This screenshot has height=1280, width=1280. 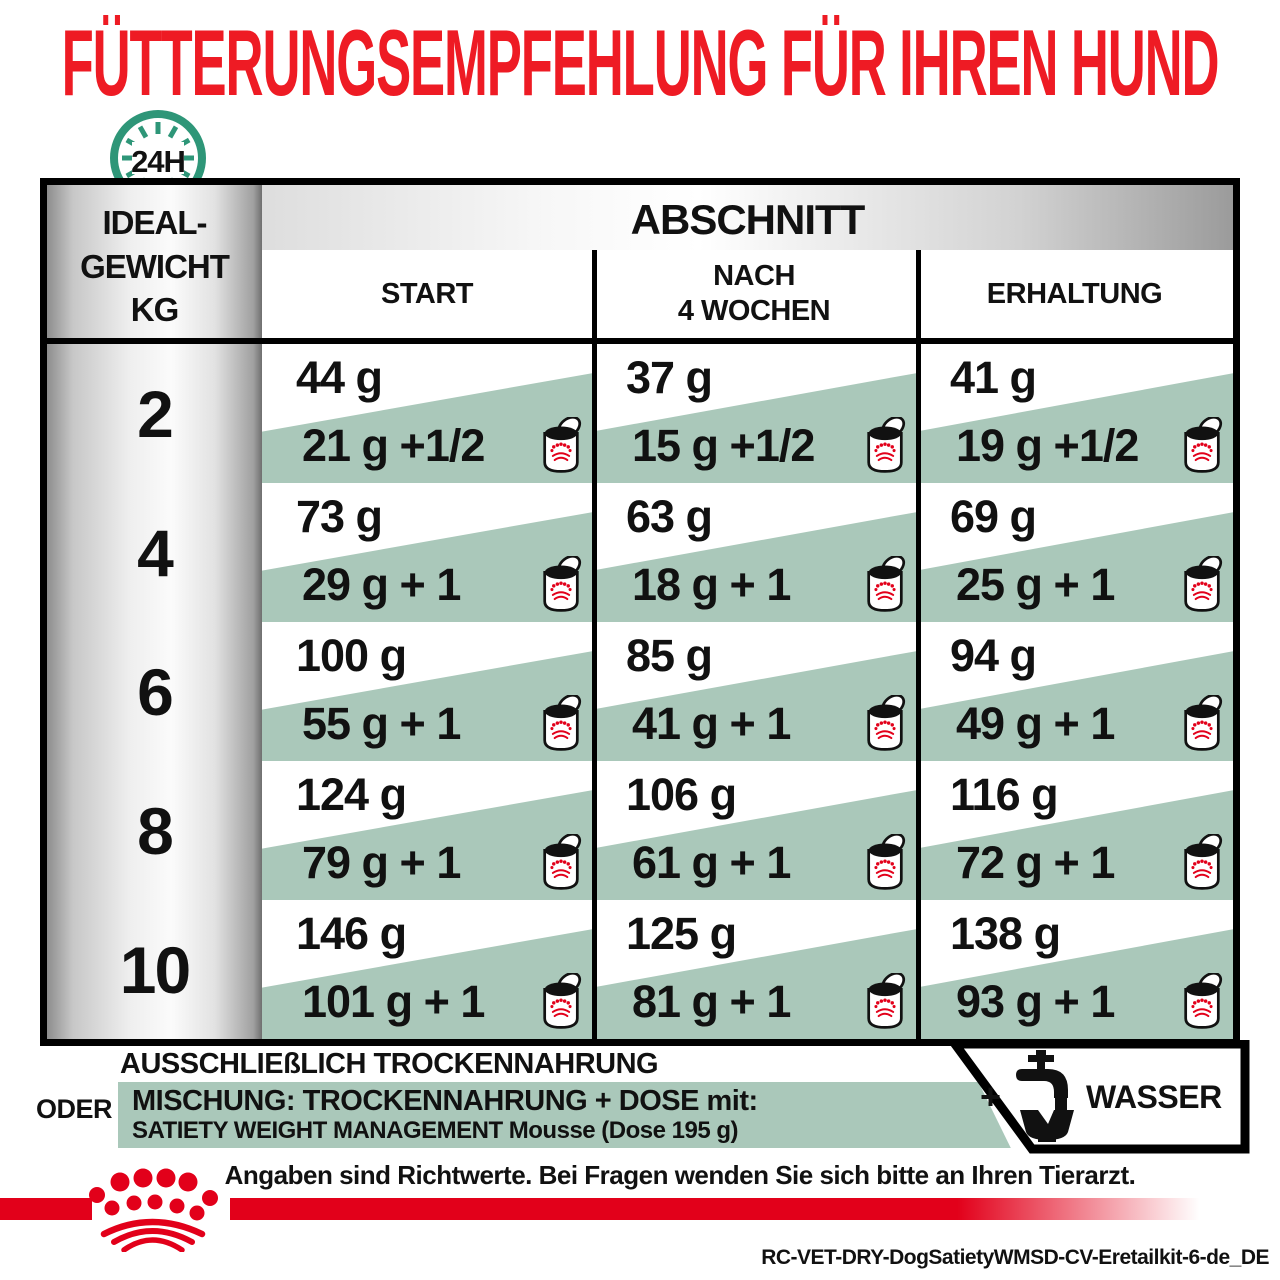 What do you see at coordinates (1005, 933) in the screenshot?
I see `dry-amount: 138 g` at bounding box center [1005, 933].